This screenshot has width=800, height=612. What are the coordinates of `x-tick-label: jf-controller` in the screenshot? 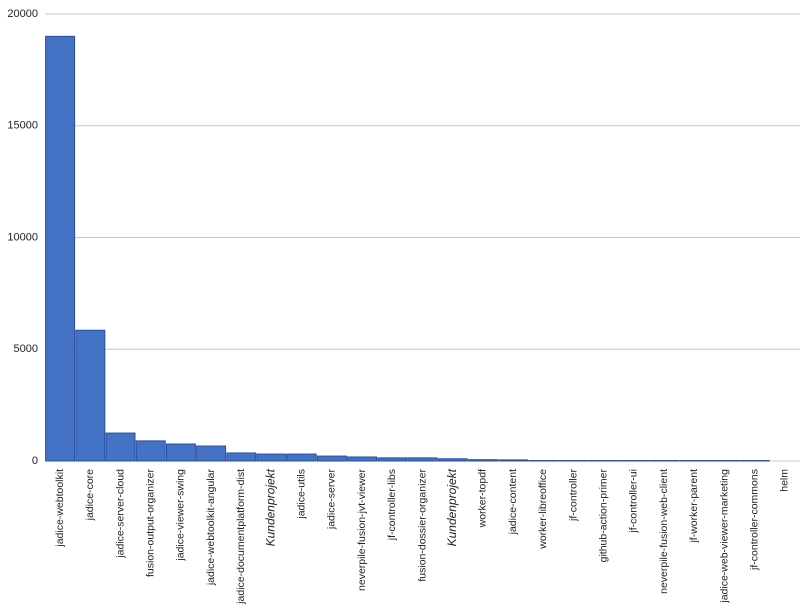 It's located at (573, 495).